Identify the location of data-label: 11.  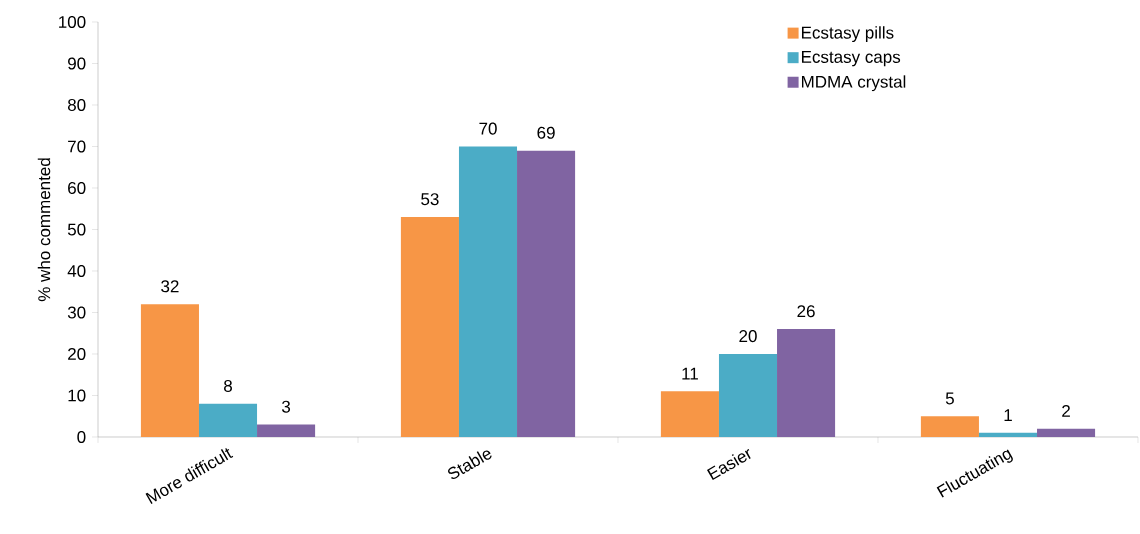
(690, 373).